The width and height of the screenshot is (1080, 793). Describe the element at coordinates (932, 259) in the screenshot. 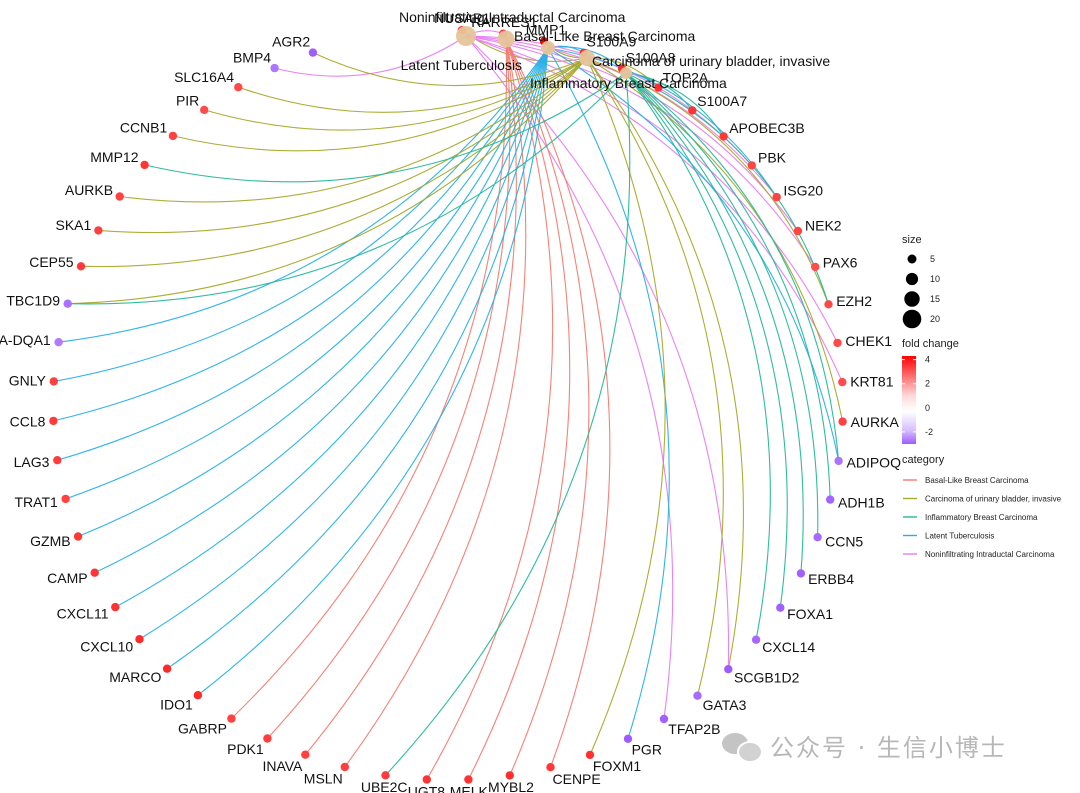

I see `size-key-label-5: 5` at that location.